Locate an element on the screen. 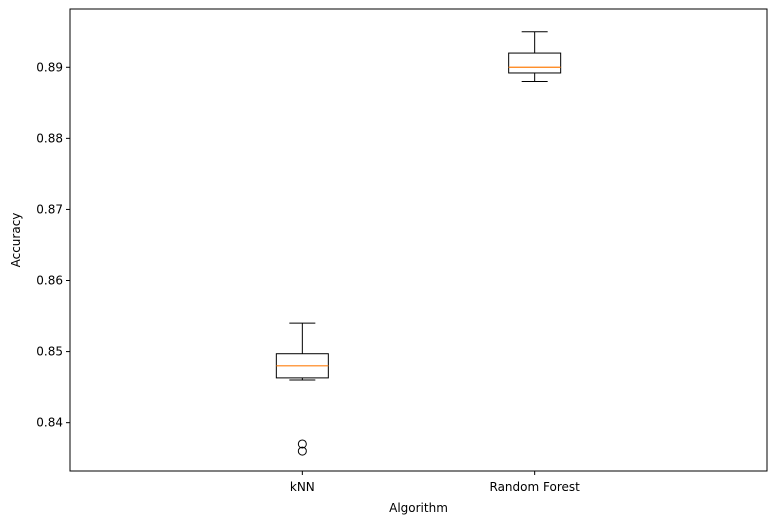 This screenshot has height=525, width=777. y-axis-label: Accuracy is located at coordinates (16, 240).